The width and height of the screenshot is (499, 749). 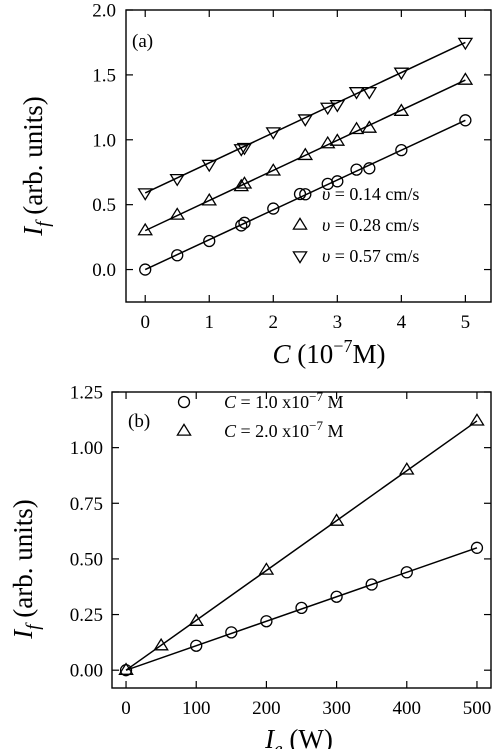 What do you see at coordinates (308, 736) in the screenshot?
I see `x-axis-unit: (W)` at bounding box center [308, 736].